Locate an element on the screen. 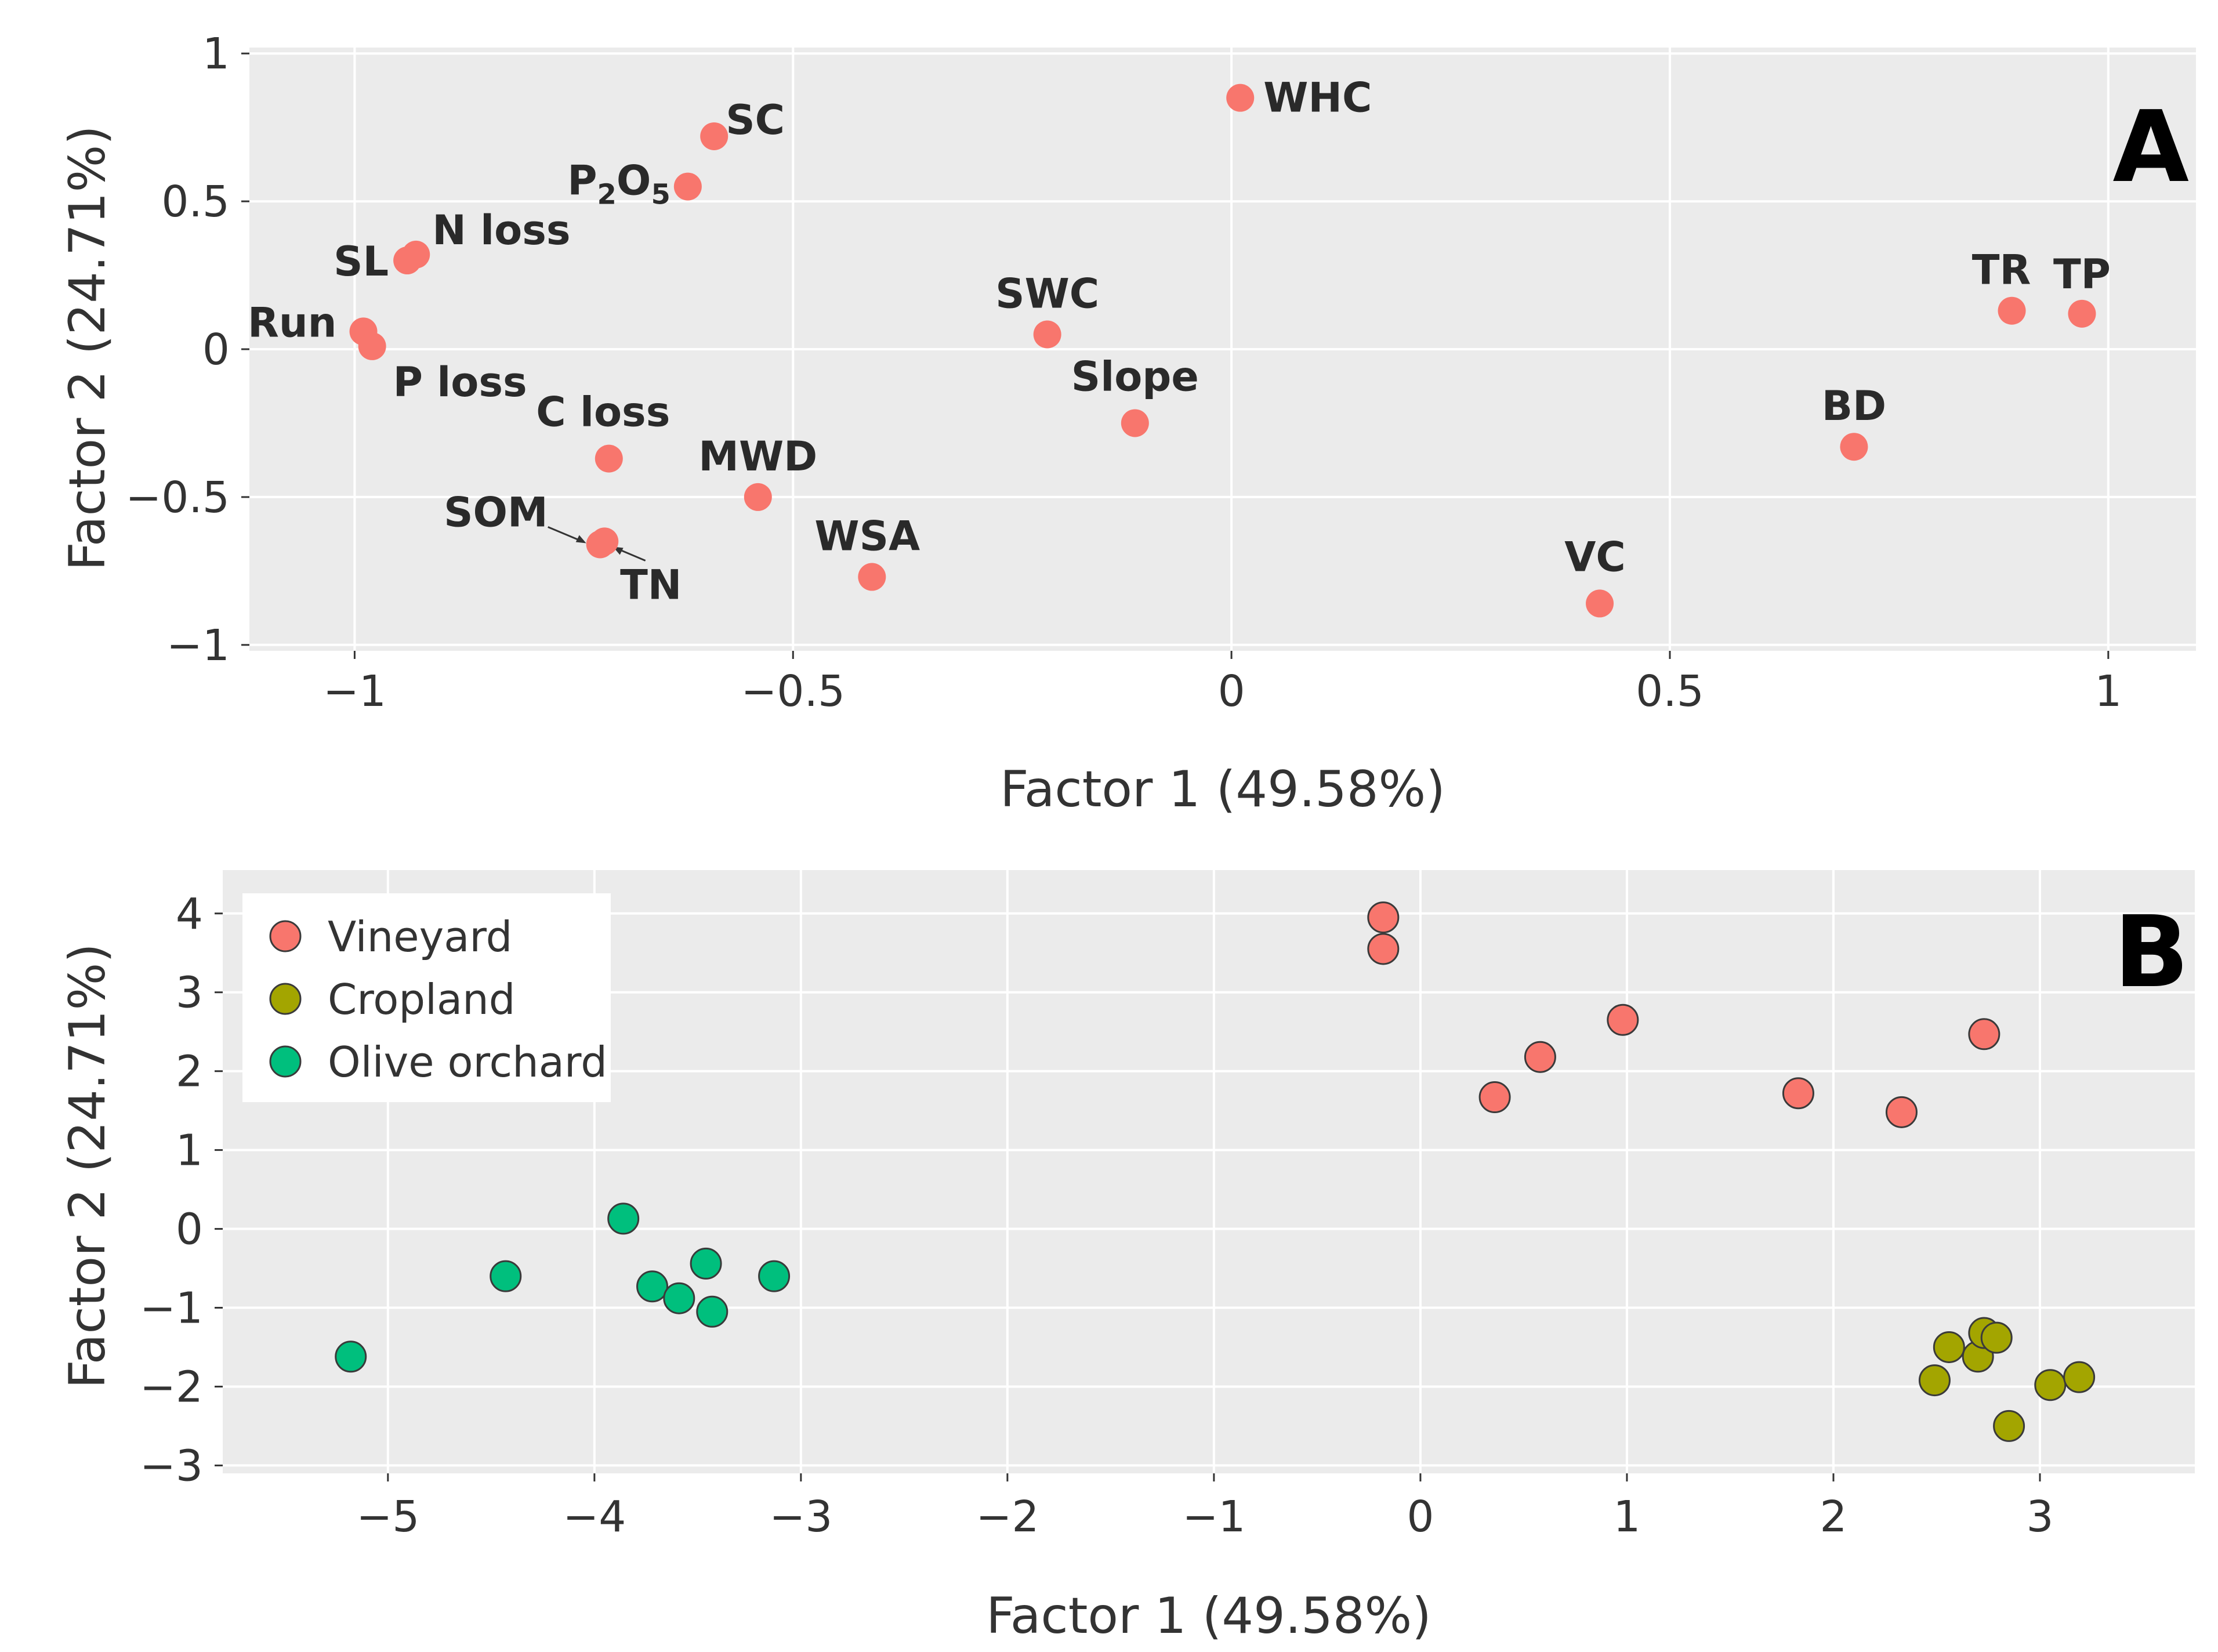  label-p-loss: P loss is located at coordinates (460, 382).